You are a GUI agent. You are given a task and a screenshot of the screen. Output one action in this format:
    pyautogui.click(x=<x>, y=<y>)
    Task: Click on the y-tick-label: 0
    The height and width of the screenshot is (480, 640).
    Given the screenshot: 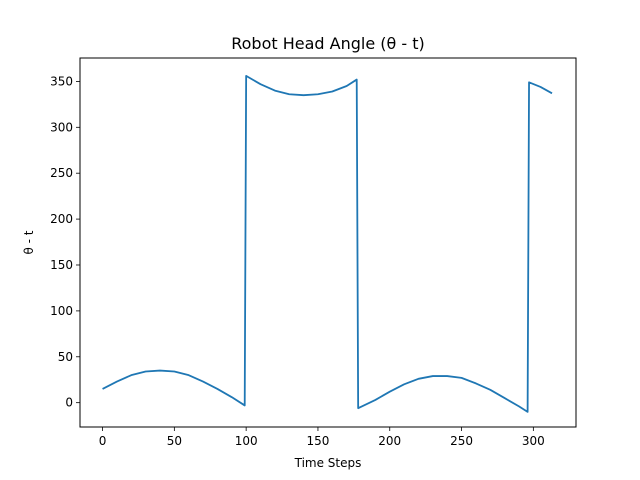 What is the action you would take?
    pyautogui.click(x=69, y=403)
    